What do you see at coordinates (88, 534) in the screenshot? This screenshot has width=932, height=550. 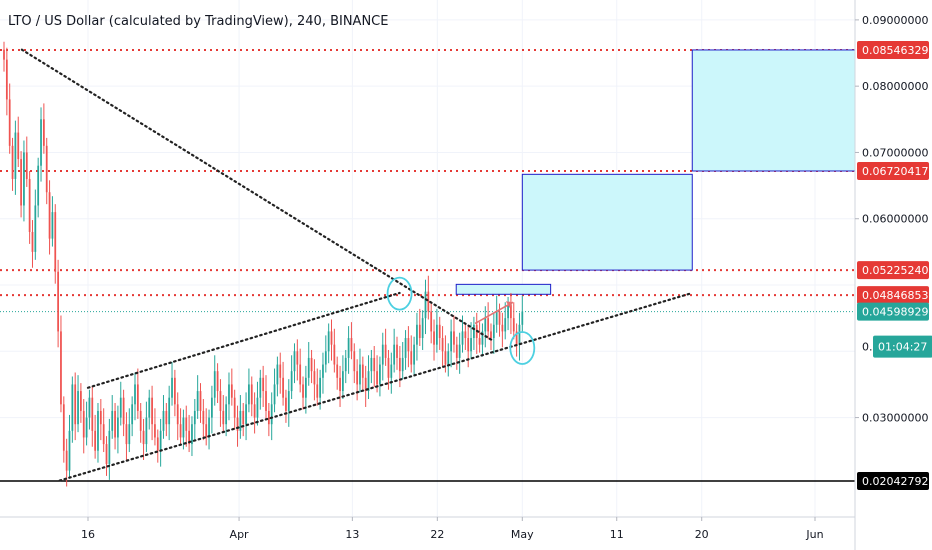 I see `x-tick-label: 16` at bounding box center [88, 534].